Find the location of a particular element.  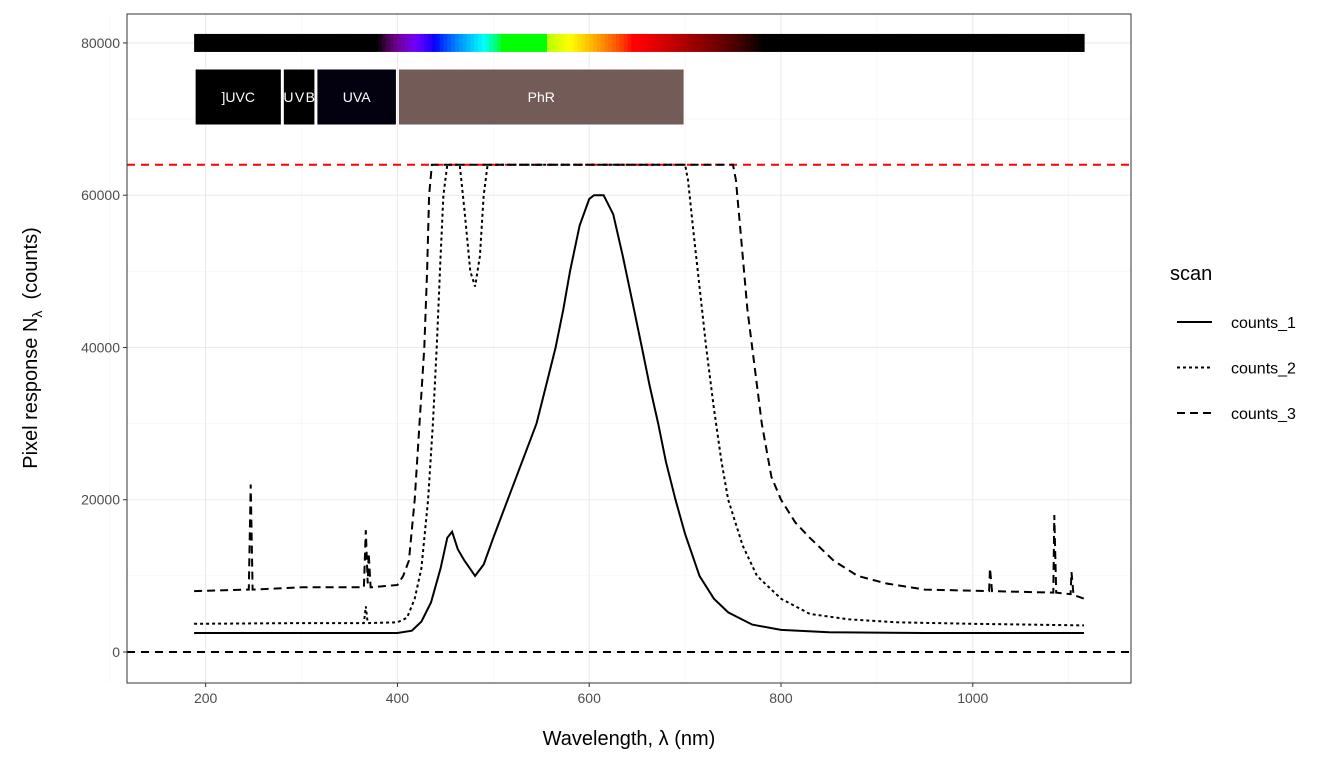

x-tick-label: 800 is located at coordinates (781, 698).